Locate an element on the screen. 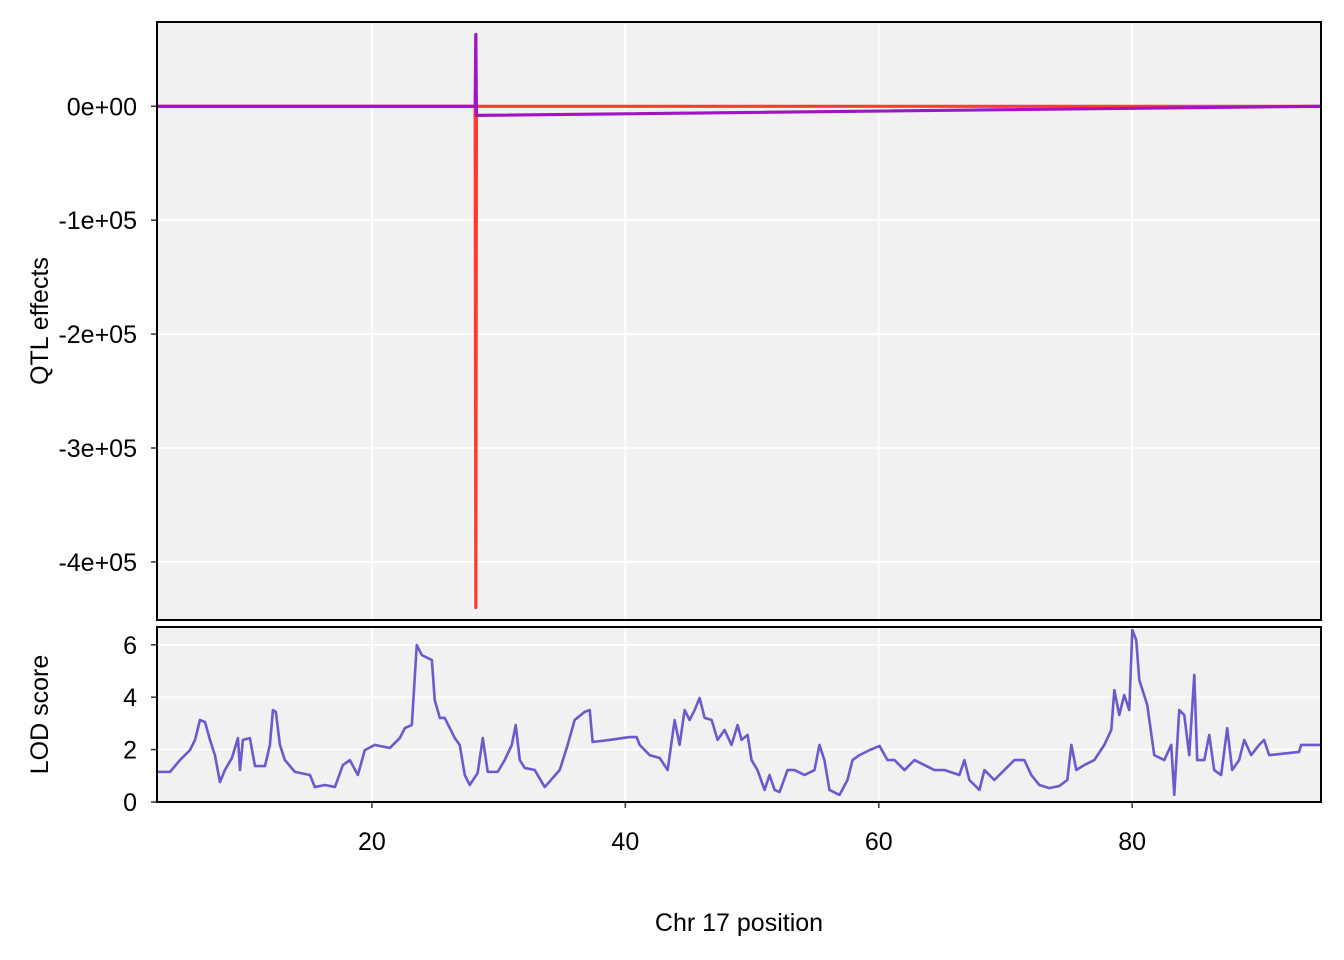 Image resolution: width=1344 pixels, height=960 pixels. y-tick-label: -1e+05 is located at coordinates (97, 221).